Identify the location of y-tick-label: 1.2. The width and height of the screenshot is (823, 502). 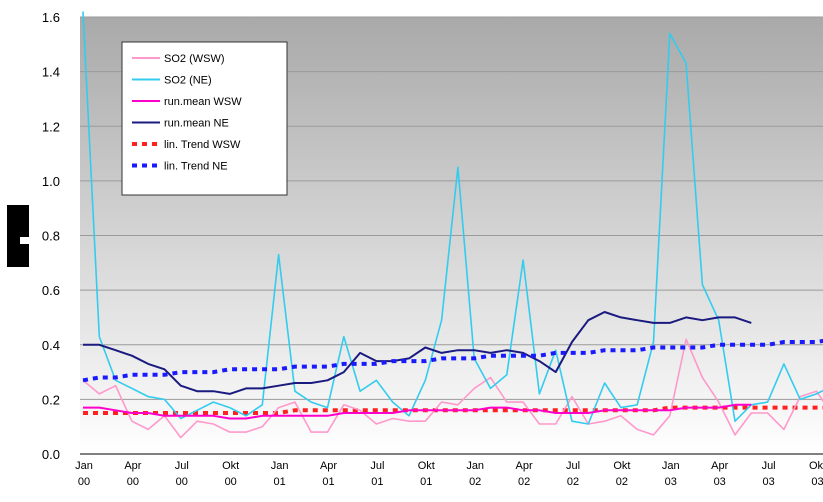
(51, 126).